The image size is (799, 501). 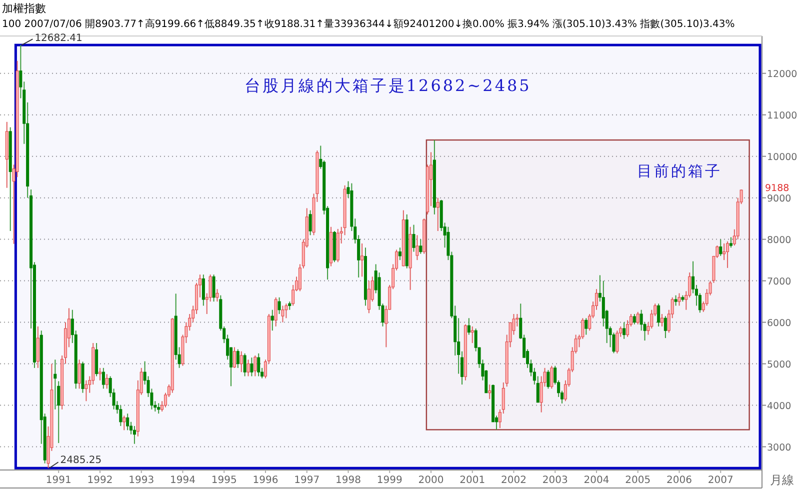 What do you see at coordinates (779, 282) in the screenshot?
I see `y-tick-label: 7000` at bounding box center [779, 282].